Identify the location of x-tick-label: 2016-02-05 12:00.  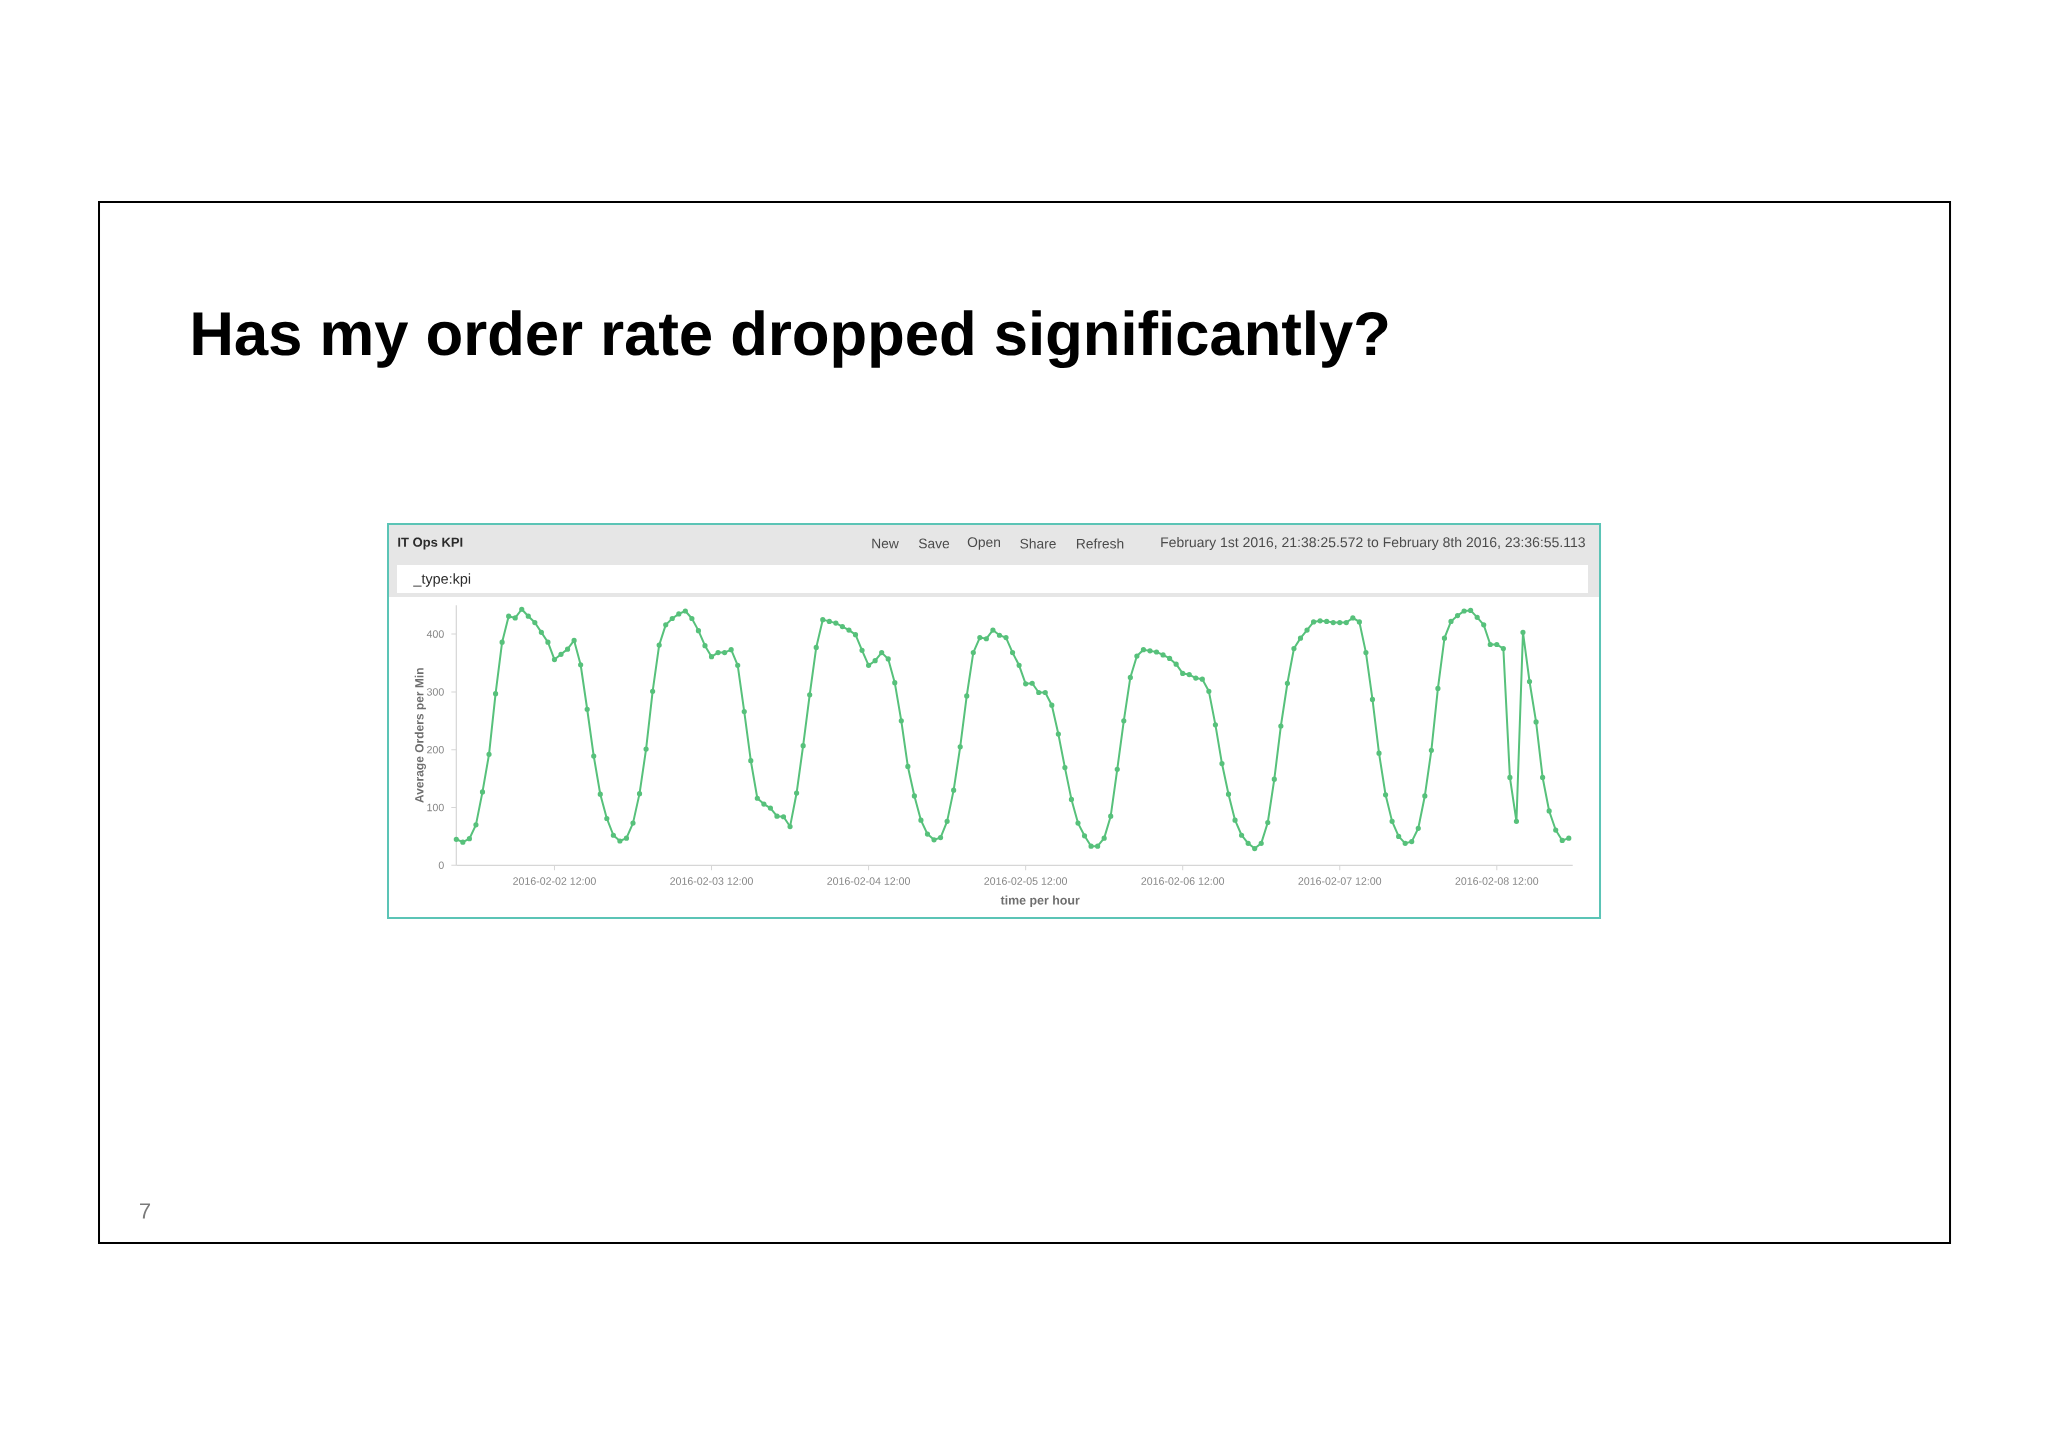
(1026, 881).